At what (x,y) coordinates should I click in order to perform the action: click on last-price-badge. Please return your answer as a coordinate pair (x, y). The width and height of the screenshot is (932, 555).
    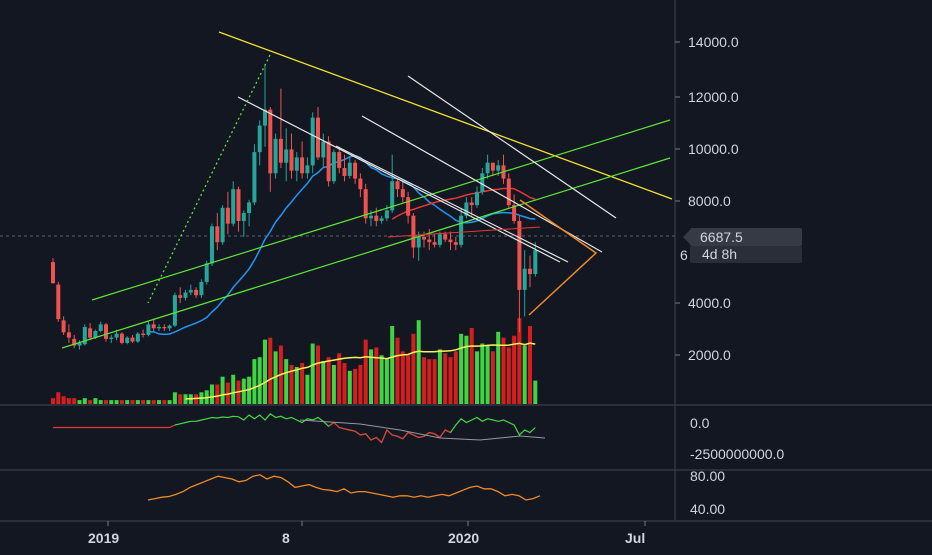
    Looking at the image, I should click on (746, 237).